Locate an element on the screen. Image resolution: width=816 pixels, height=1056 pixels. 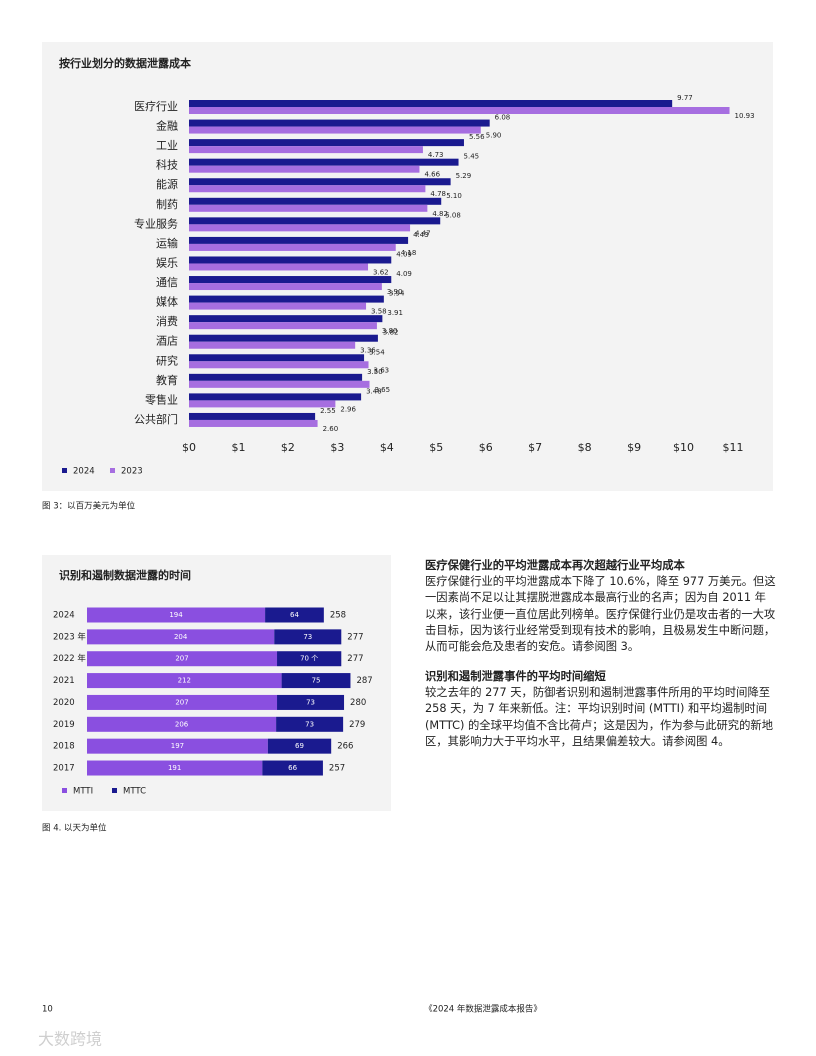
total-label: 277 is located at coordinates (355, 659).